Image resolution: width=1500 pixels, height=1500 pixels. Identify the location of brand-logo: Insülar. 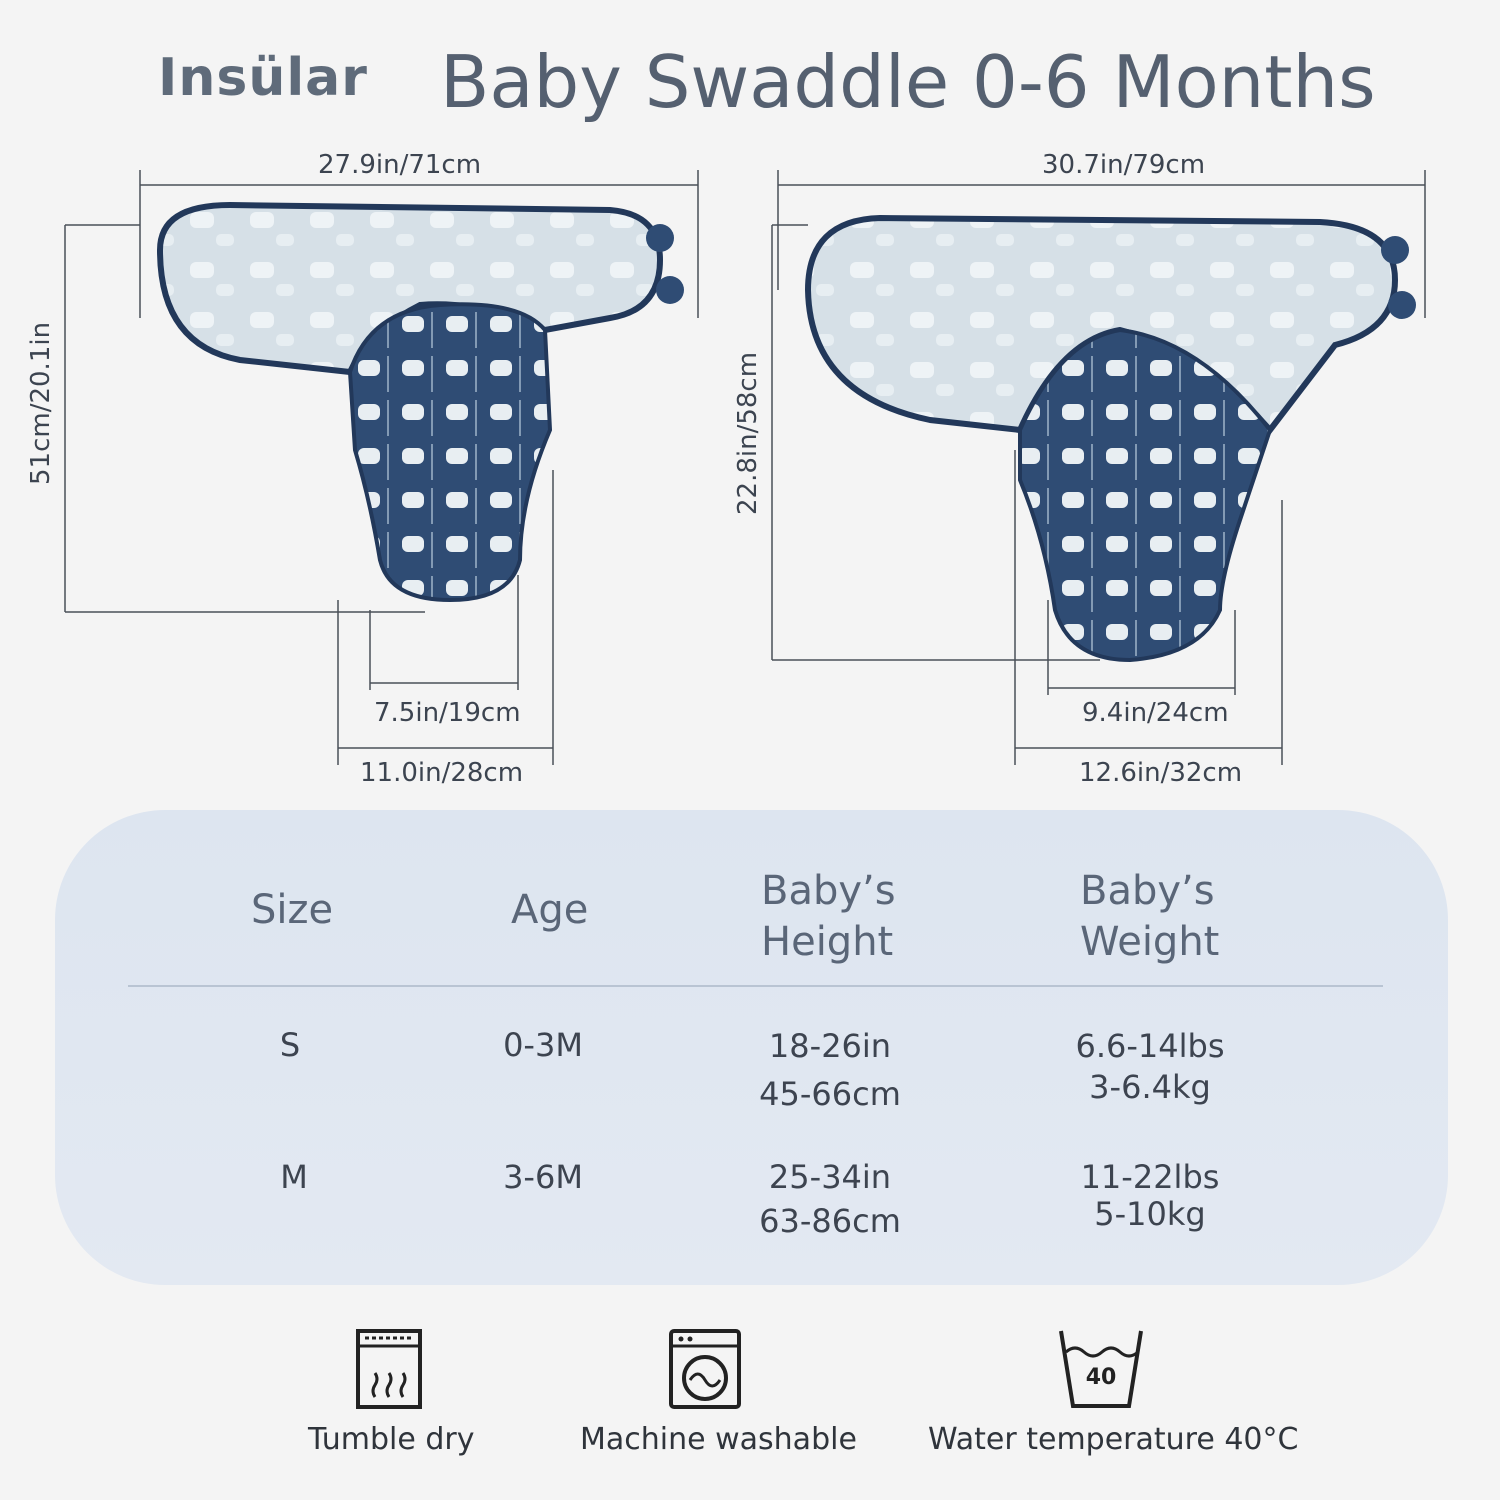
(263, 78).